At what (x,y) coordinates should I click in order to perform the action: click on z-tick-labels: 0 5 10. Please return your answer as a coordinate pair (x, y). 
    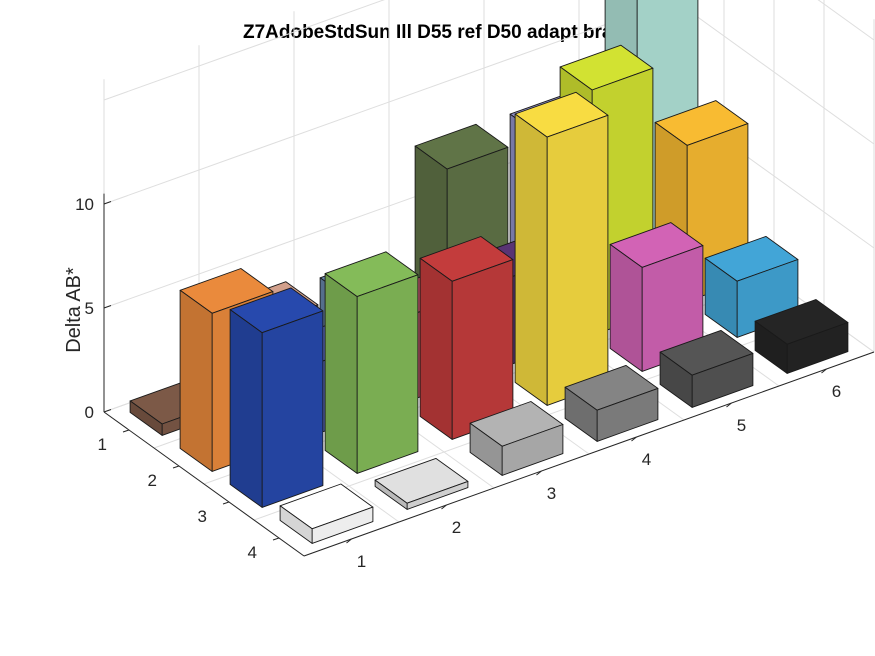
    Looking at the image, I should click on (84, 308).